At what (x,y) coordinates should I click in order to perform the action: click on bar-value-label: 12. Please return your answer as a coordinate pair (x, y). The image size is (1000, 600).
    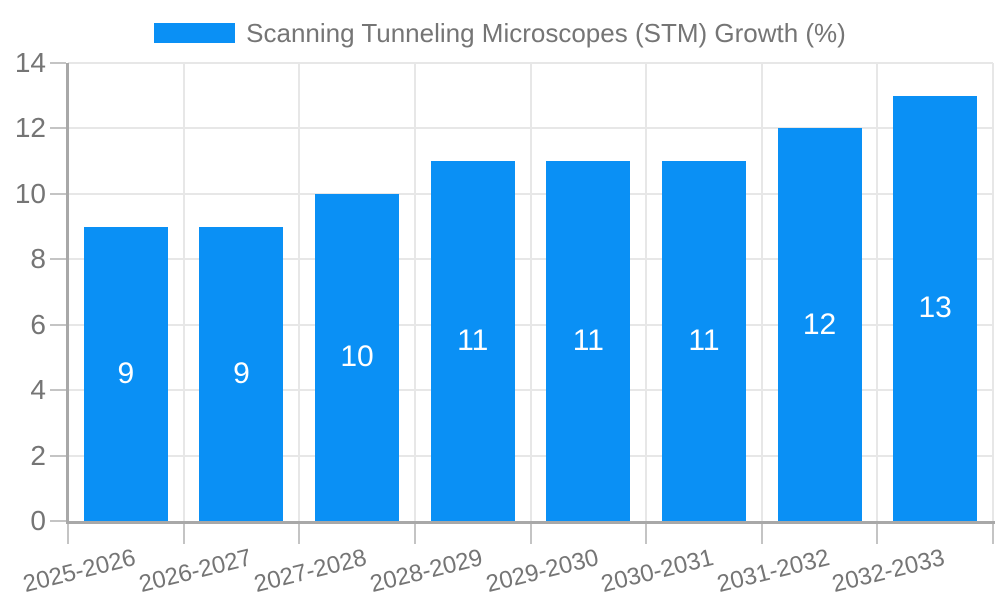
    Looking at the image, I should click on (819, 324).